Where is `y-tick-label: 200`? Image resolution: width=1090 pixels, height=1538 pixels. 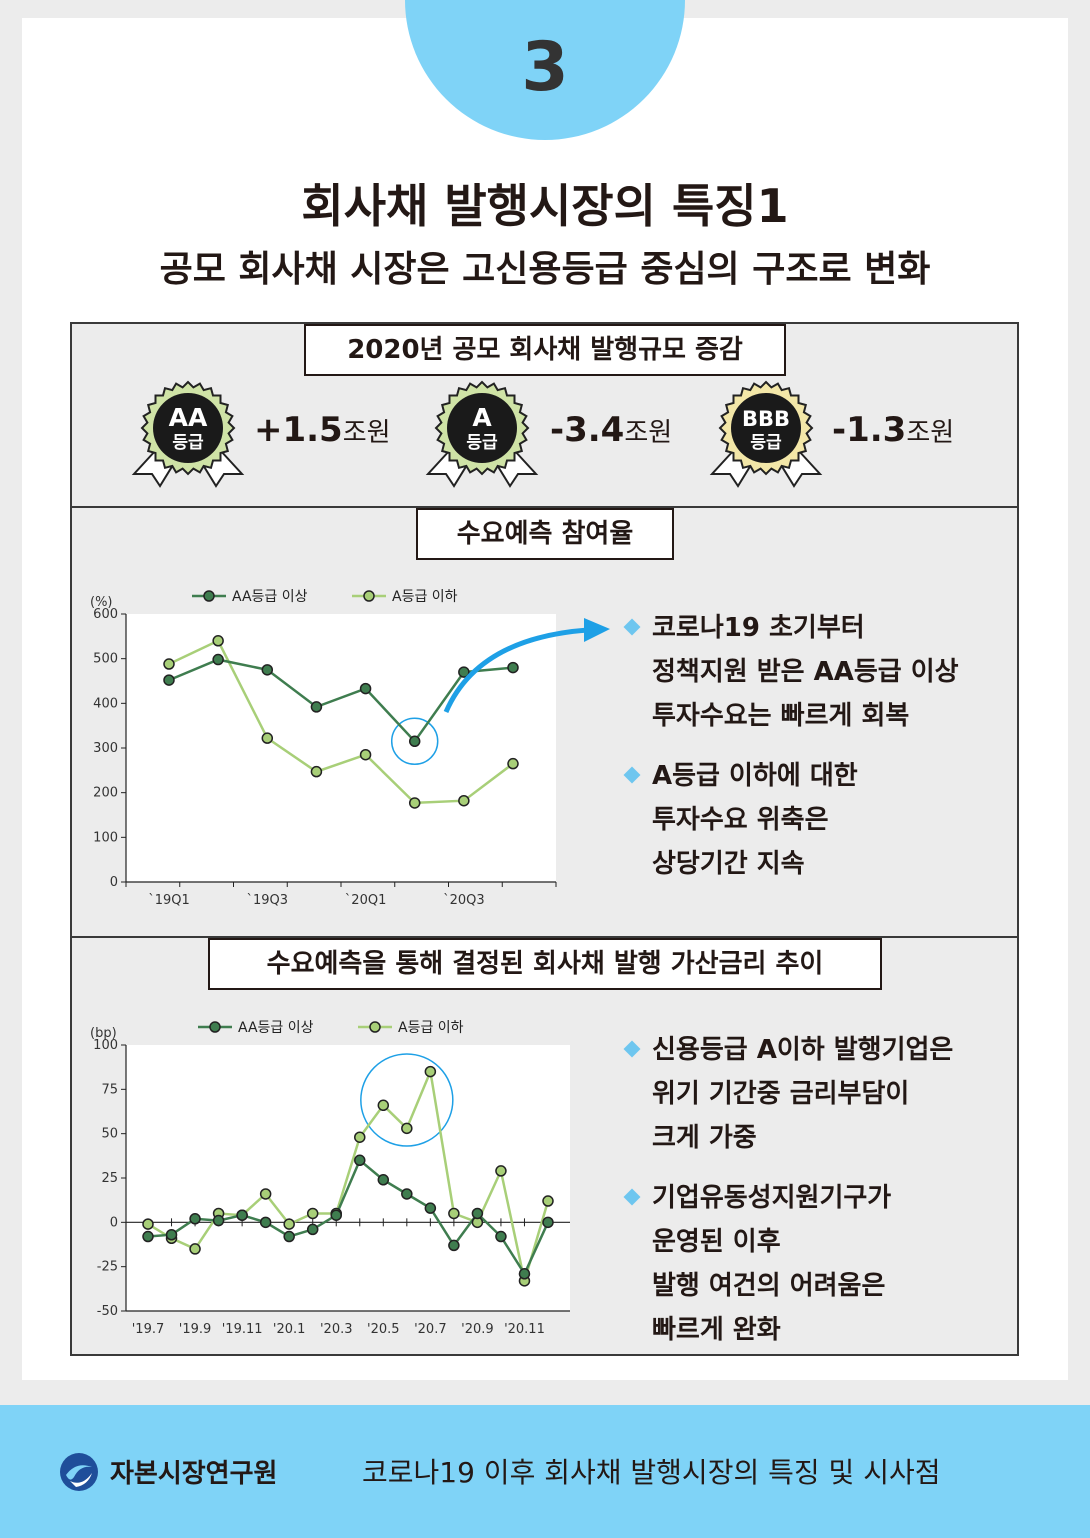
y-tick-label: 200 is located at coordinates (105, 793).